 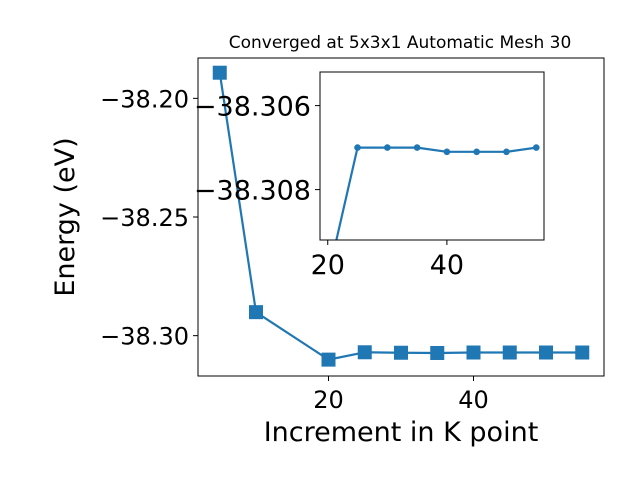 What do you see at coordinates (447, 265) in the screenshot?
I see `inset-x-tick-label: 40` at bounding box center [447, 265].